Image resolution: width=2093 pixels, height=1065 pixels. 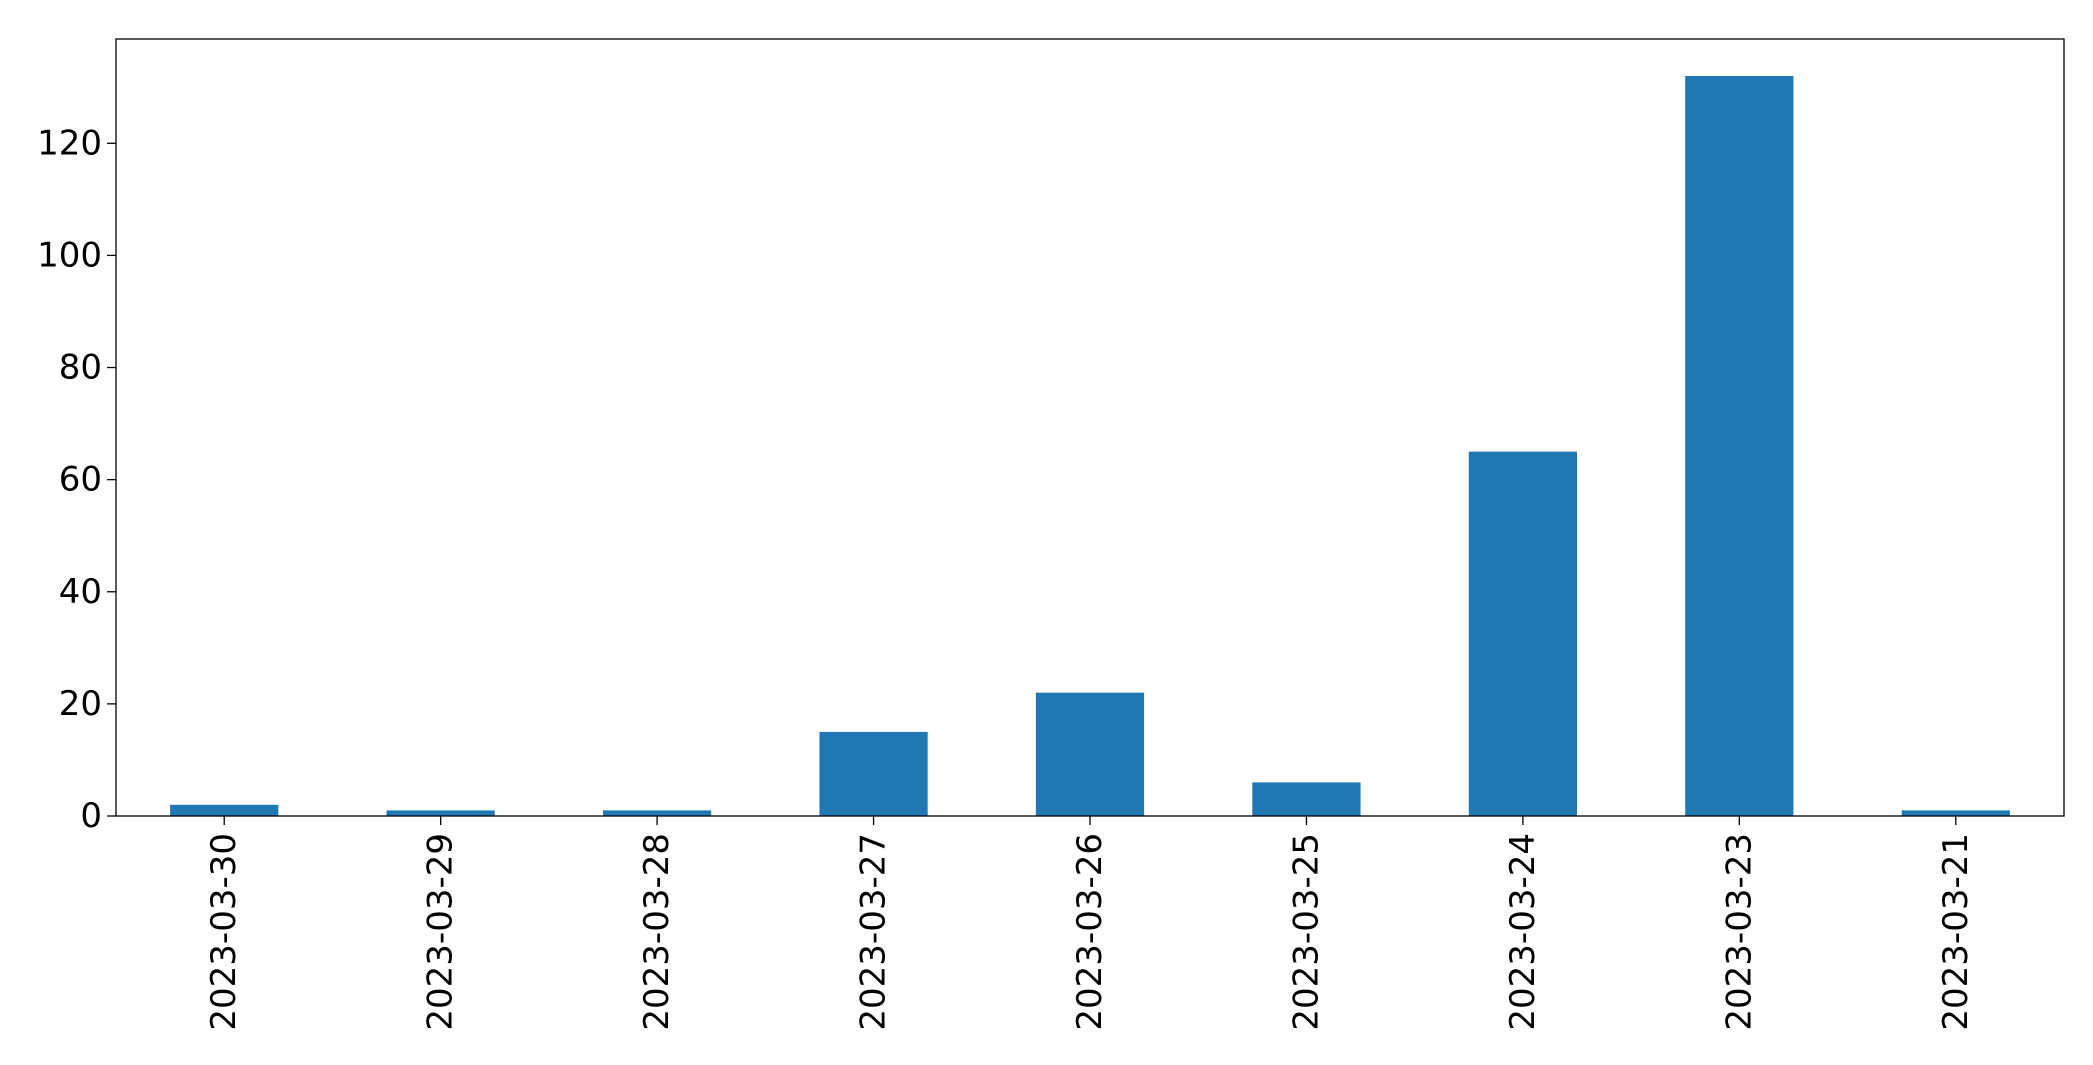 I want to click on x-tick-label: 2023-03-27, so click(x=874, y=932).